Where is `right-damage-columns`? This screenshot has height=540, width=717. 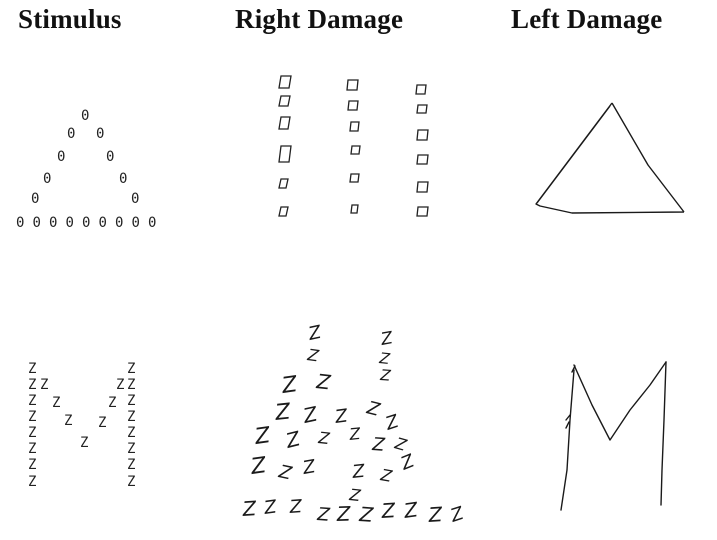 right-damage-columns is located at coordinates (353, 146).